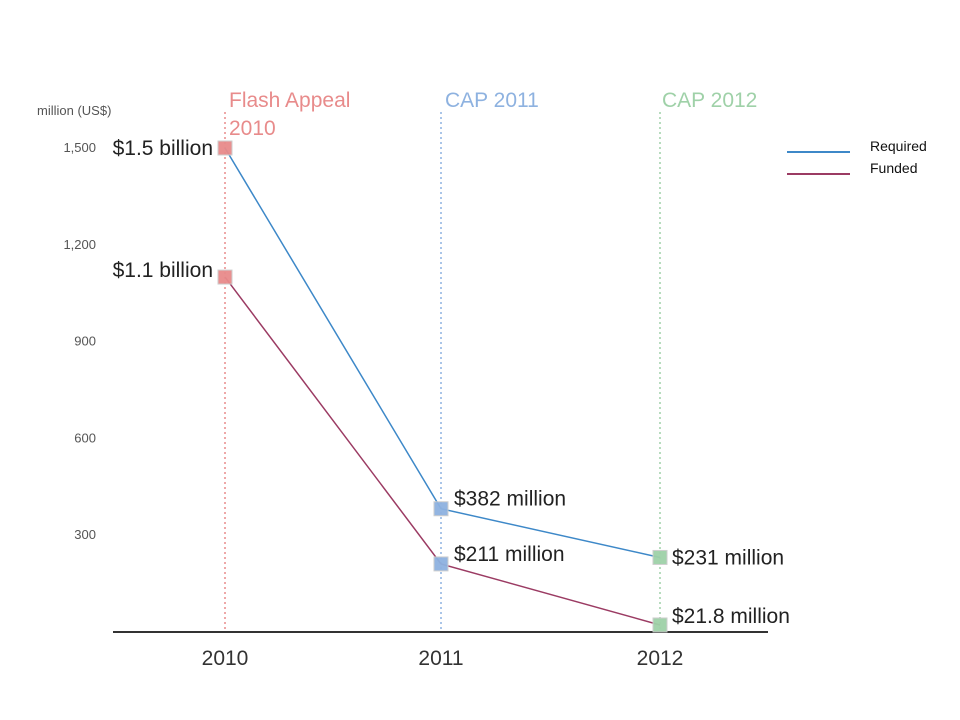  I want to click on data-label: $211 million, so click(509, 554).